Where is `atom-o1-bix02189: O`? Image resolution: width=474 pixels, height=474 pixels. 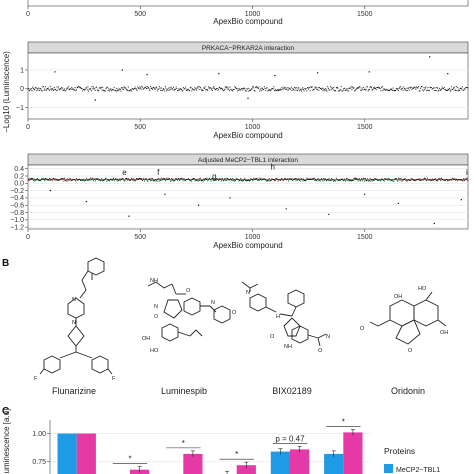 atom-o1-bix02189: O is located at coordinates (272, 337).